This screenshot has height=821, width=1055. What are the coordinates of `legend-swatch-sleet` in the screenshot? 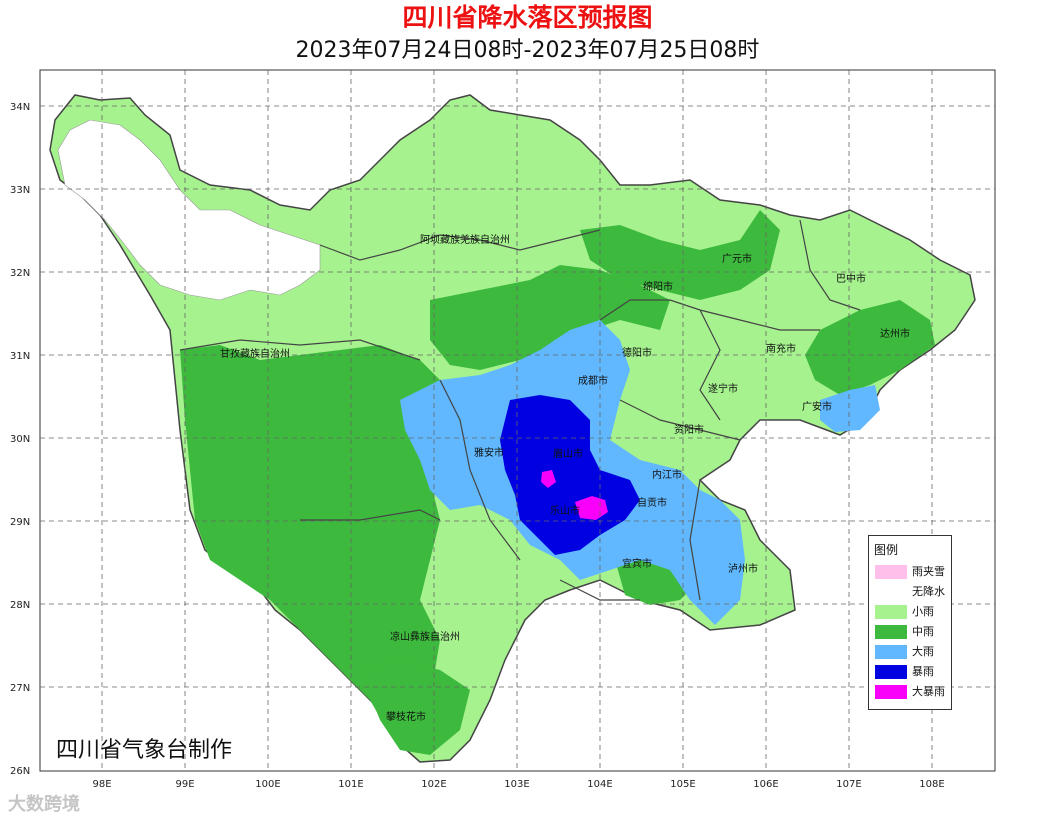 It's located at (891, 572).